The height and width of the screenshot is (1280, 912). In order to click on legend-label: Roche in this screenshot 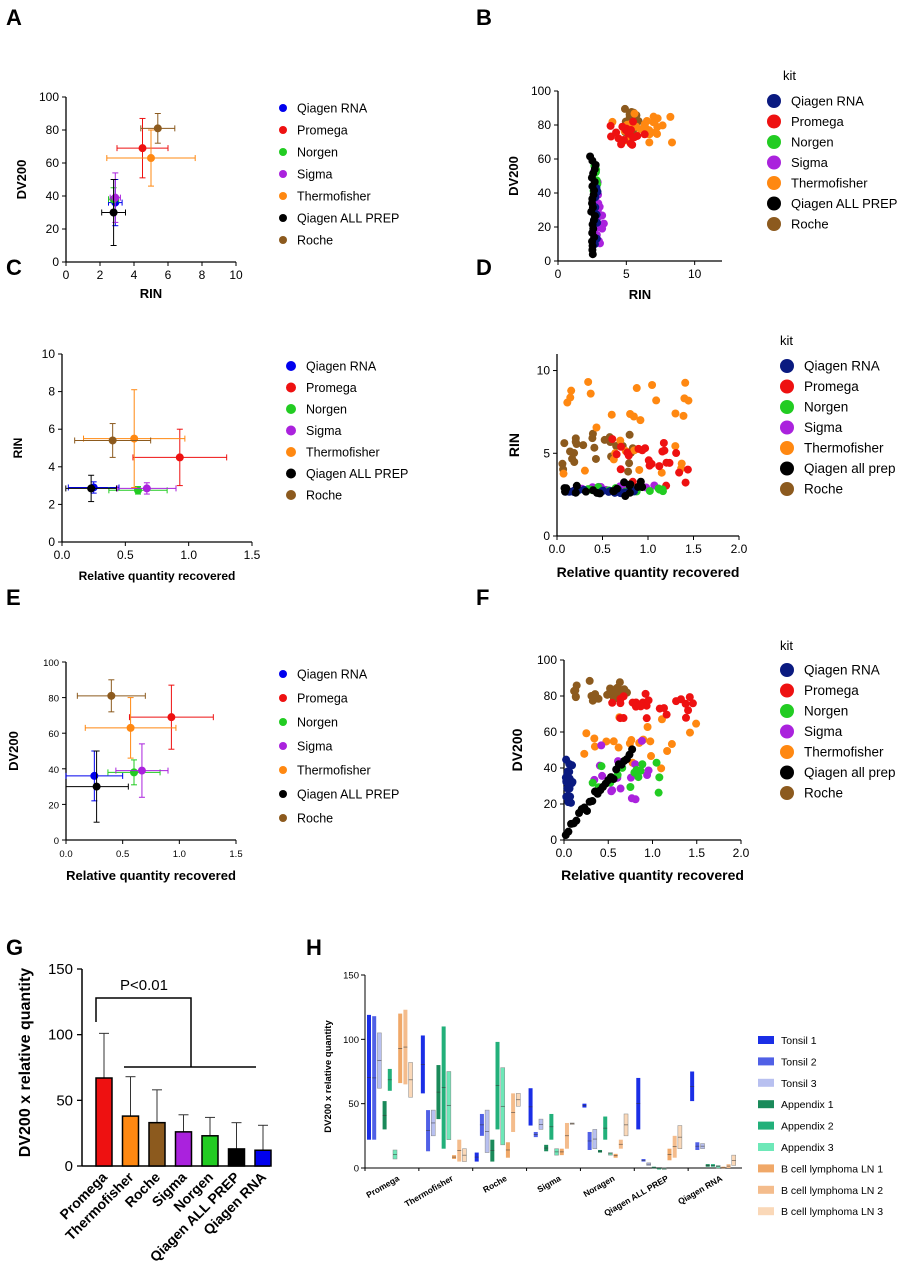, I will do `click(315, 819)`.